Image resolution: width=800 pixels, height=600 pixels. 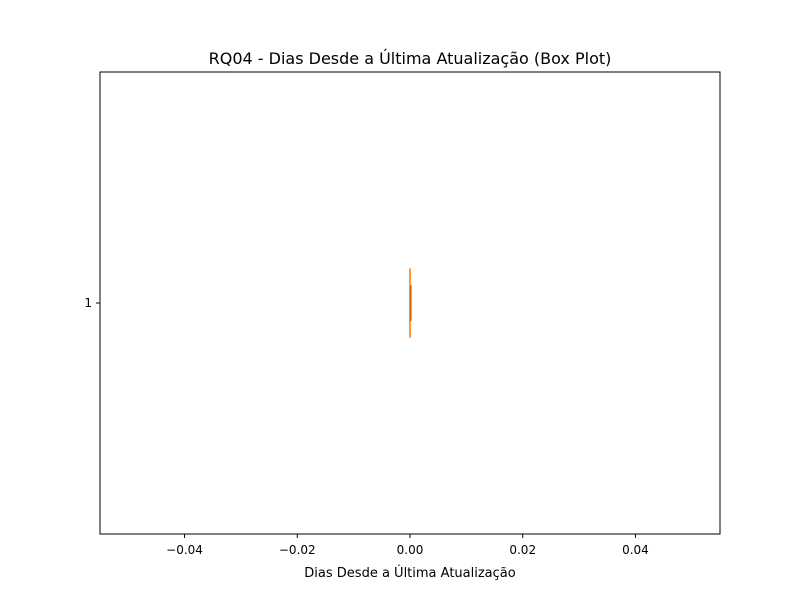 What do you see at coordinates (522, 550) in the screenshot?
I see `x-tick-label: 0.02` at bounding box center [522, 550].